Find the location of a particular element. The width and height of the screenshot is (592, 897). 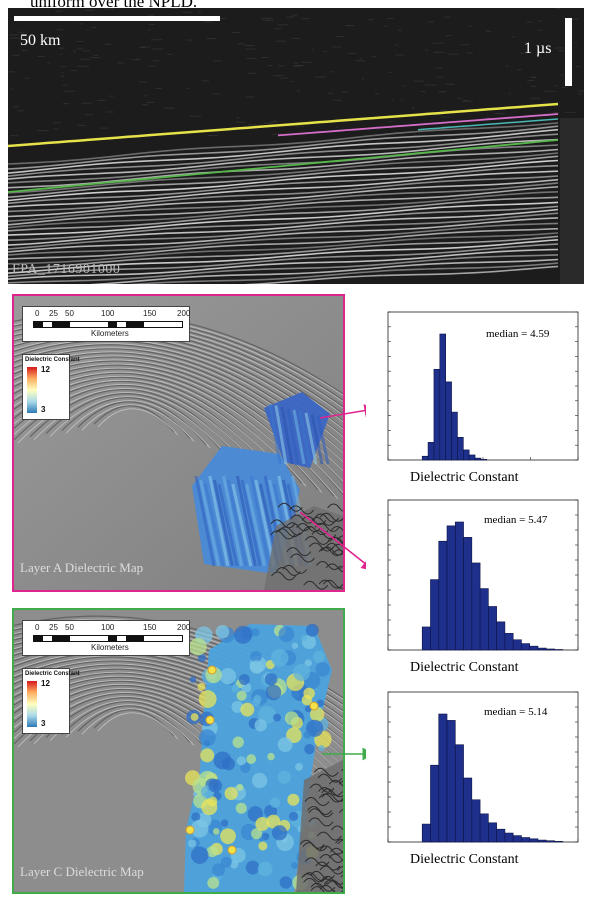

layer-c-map-label: Layer C Dielectric Map is located at coordinates (82, 871).